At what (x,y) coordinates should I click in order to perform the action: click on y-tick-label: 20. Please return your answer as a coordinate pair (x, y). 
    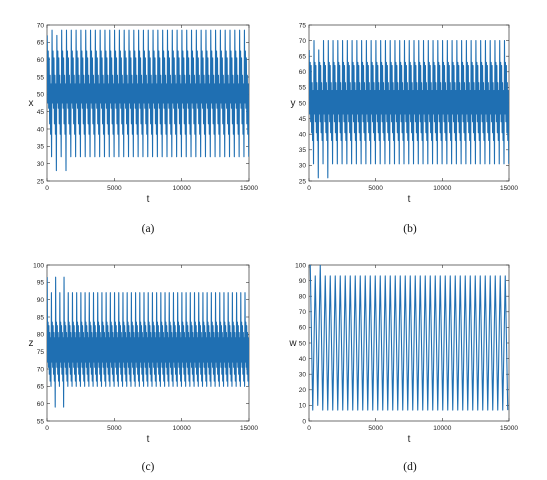
    Looking at the image, I should click on (303, 390).